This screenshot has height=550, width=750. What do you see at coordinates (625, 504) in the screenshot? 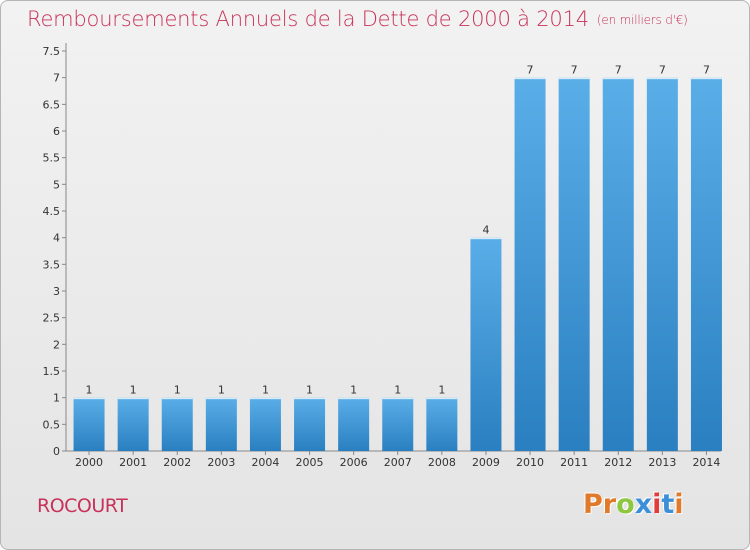
I see `logo-letter: o` at bounding box center [625, 504].